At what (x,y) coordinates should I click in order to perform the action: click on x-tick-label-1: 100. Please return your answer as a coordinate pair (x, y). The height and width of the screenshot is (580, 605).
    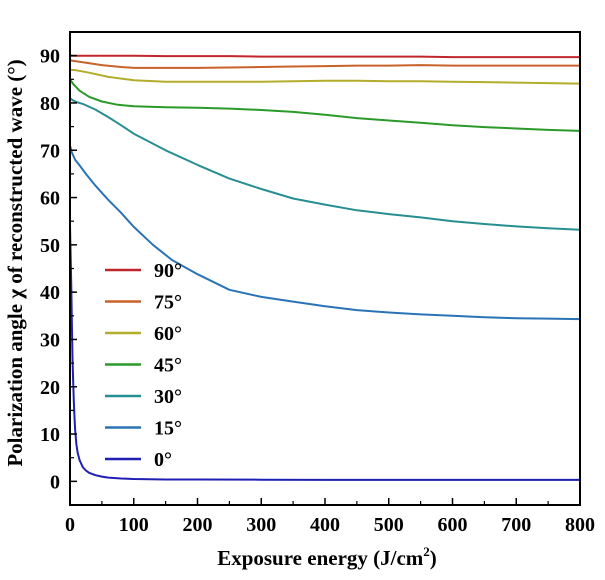
    Looking at the image, I should click on (134, 525).